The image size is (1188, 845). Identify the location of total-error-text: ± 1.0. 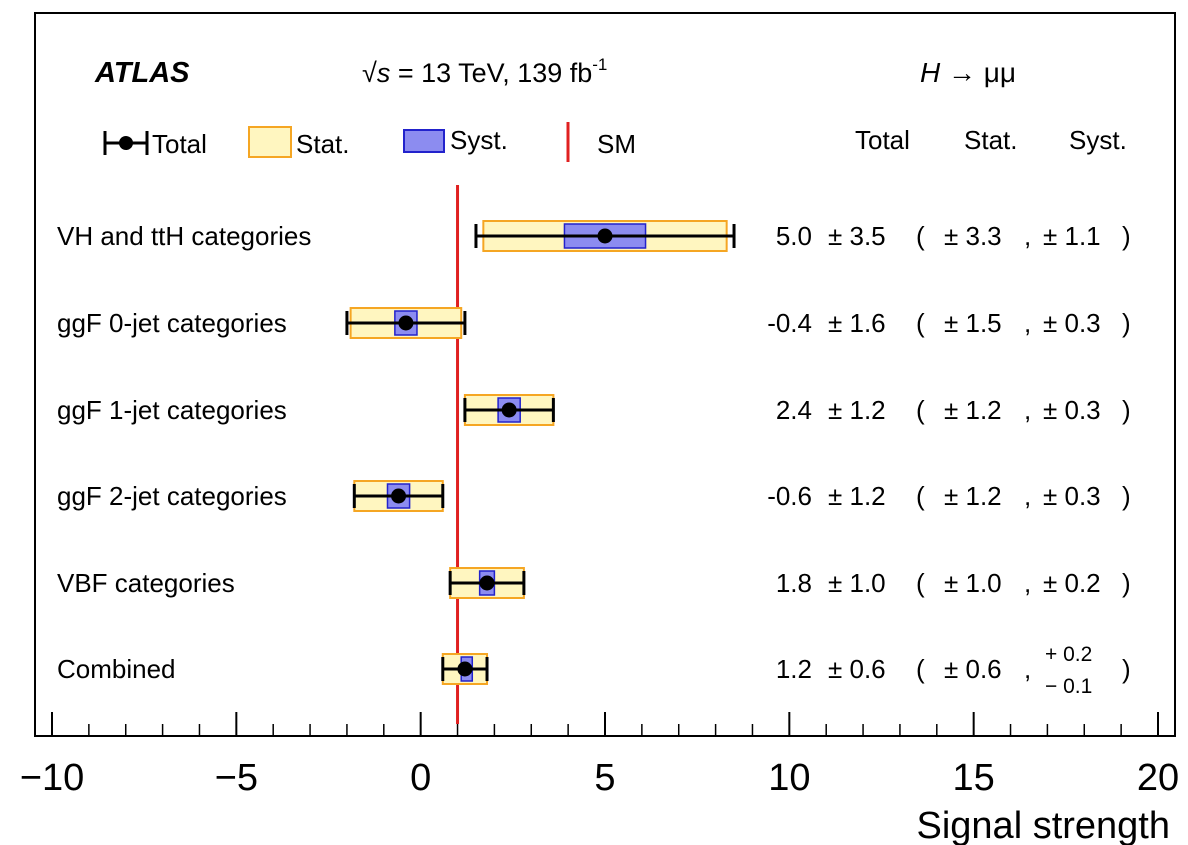
(857, 583).